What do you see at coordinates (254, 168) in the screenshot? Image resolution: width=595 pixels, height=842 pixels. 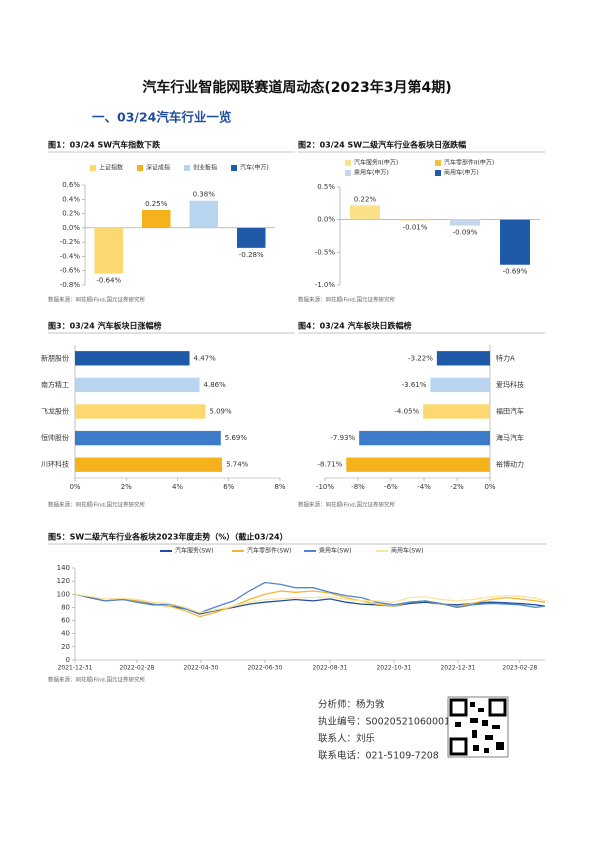 I see `legend-label: 汽车(申万)` at bounding box center [254, 168].